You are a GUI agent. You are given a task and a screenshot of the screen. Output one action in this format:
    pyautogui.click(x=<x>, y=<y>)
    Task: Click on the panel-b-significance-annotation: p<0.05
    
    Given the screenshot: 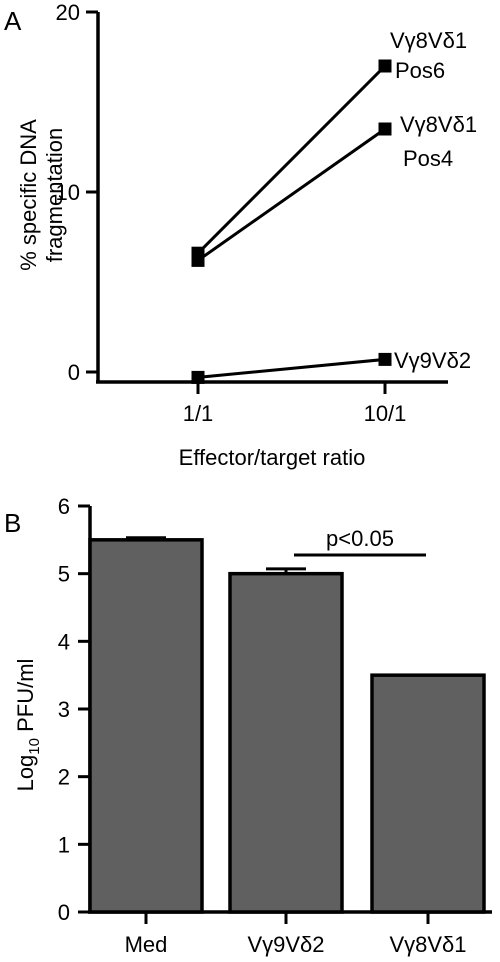 What is the action you would take?
    pyautogui.click(x=360, y=541)
    